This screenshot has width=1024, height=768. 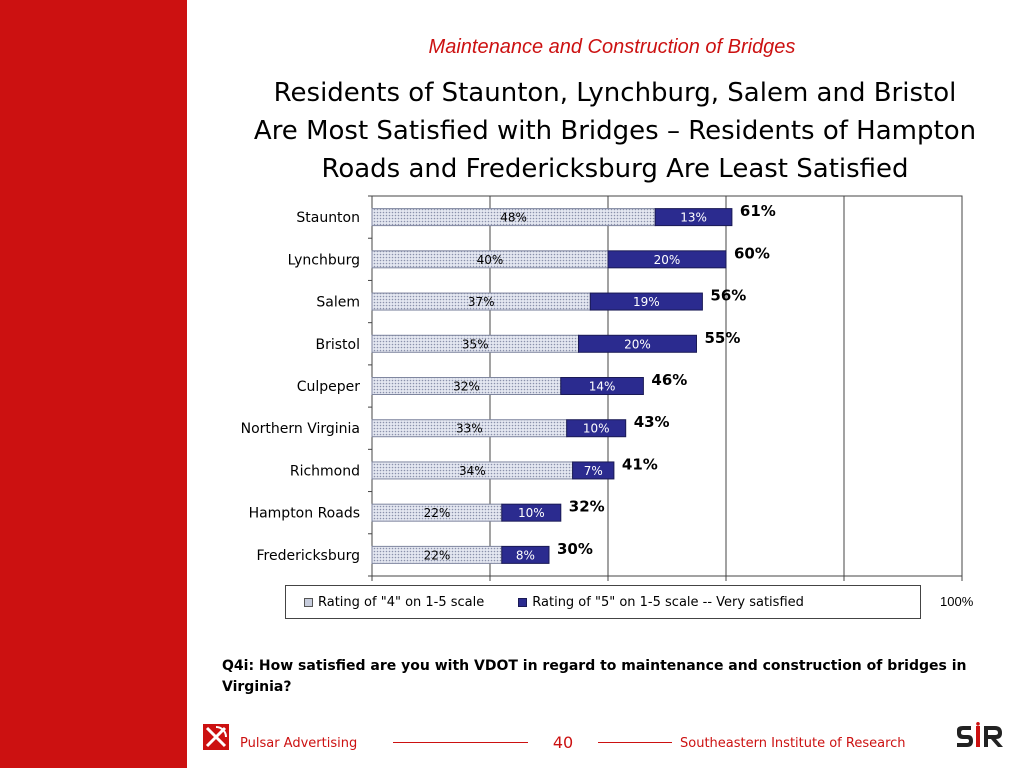 What do you see at coordinates (490, 260) in the screenshot?
I see `value-label-rating-4: 40%` at bounding box center [490, 260].